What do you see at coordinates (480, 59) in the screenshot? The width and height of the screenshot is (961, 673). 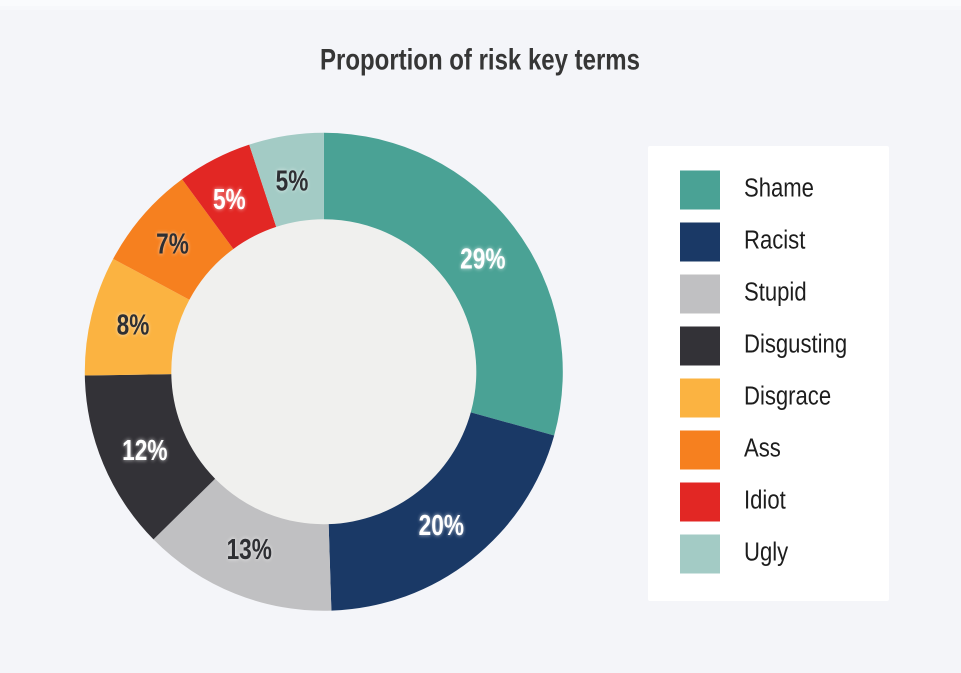 I see `svg-text: Proportion of risk key terms` at bounding box center [480, 59].